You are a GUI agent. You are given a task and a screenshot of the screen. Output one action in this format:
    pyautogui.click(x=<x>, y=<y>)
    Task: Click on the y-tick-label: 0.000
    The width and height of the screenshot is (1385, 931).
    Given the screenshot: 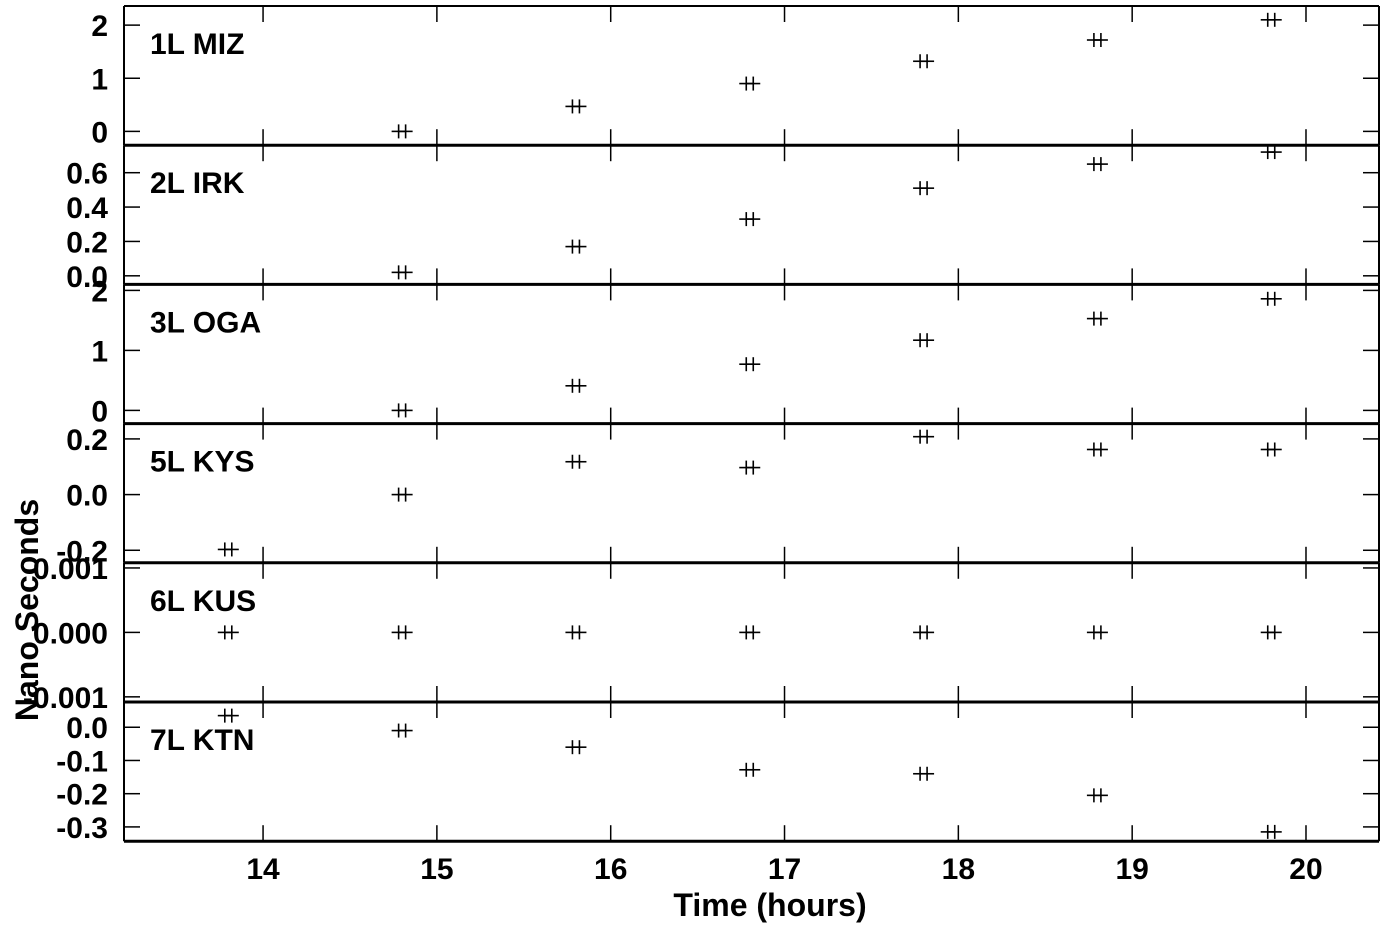 What is the action you would take?
    pyautogui.click(x=70, y=633)
    